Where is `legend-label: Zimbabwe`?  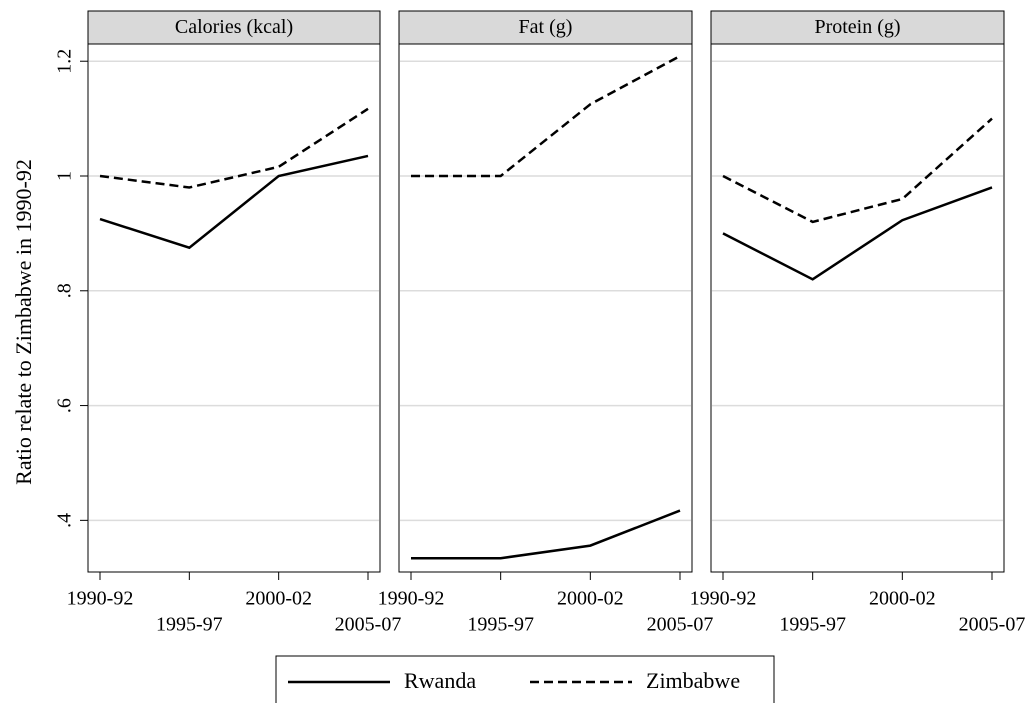 legend-label: Zimbabwe is located at coordinates (693, 680).